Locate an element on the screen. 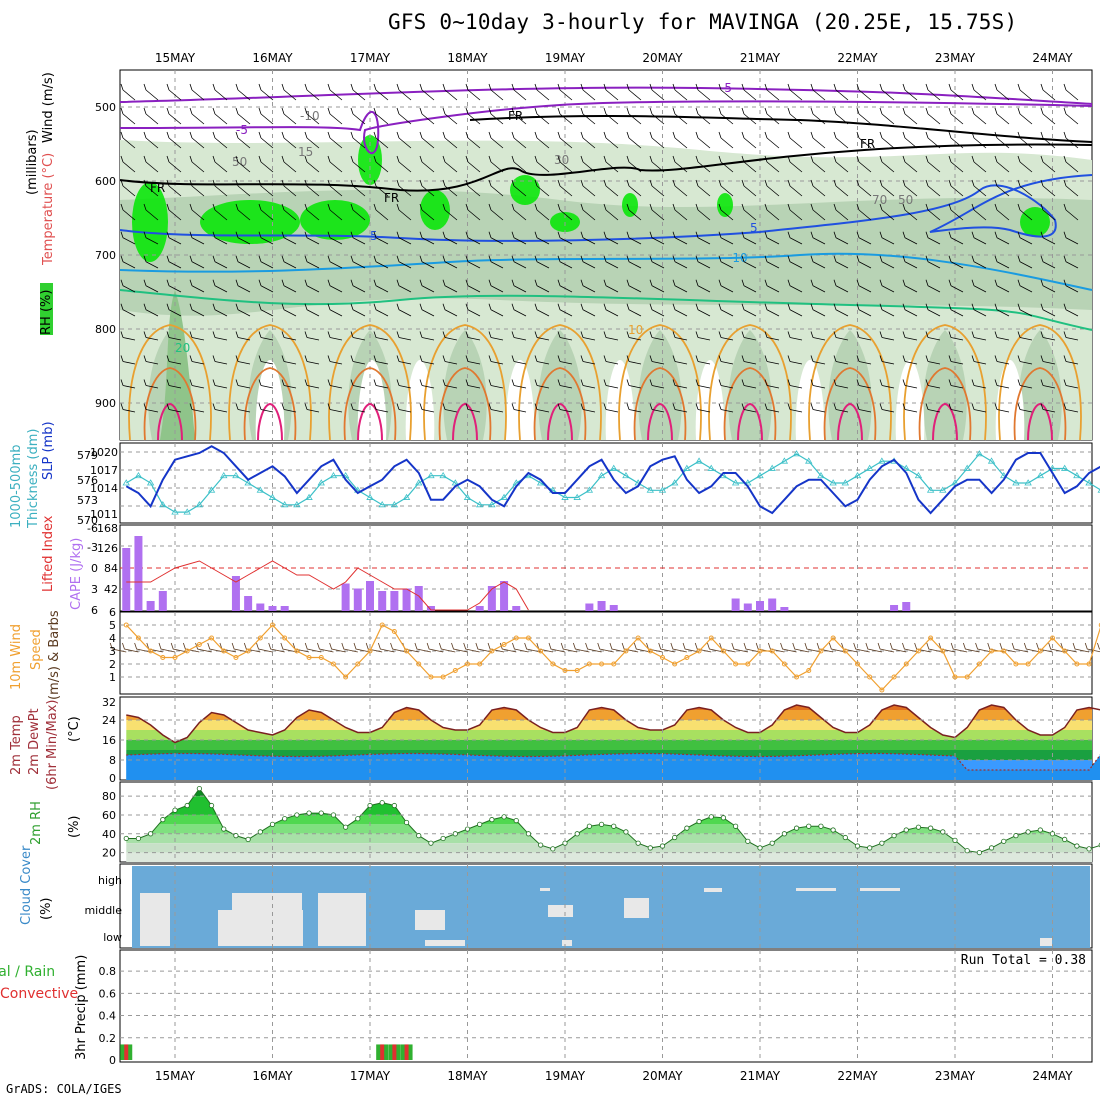 This screenshot has width=1100, height=1100. thickness-label-2: Thickness (dm) is located at coordinates (33, 479).